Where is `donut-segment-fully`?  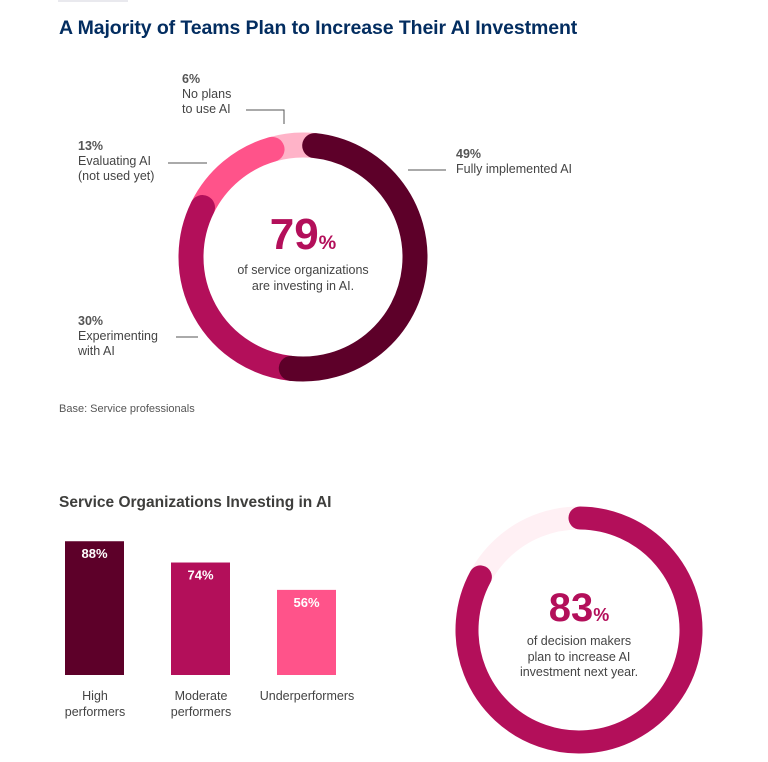
donut-segment-fully is located at coordinates (353, 257).